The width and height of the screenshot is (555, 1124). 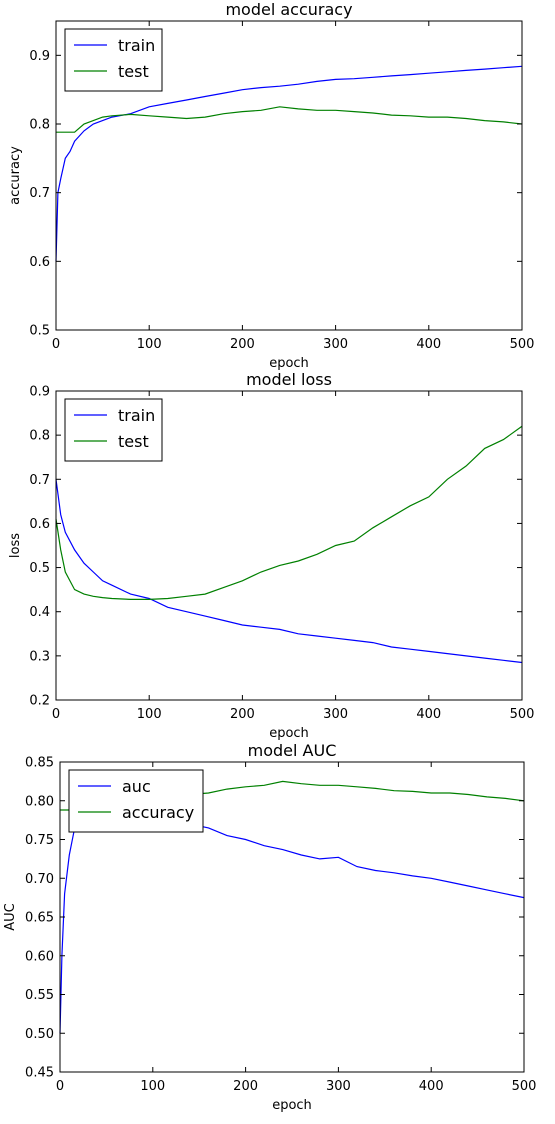 I want to click on y-tick-label: 0.3, so click(x=39, y=656).